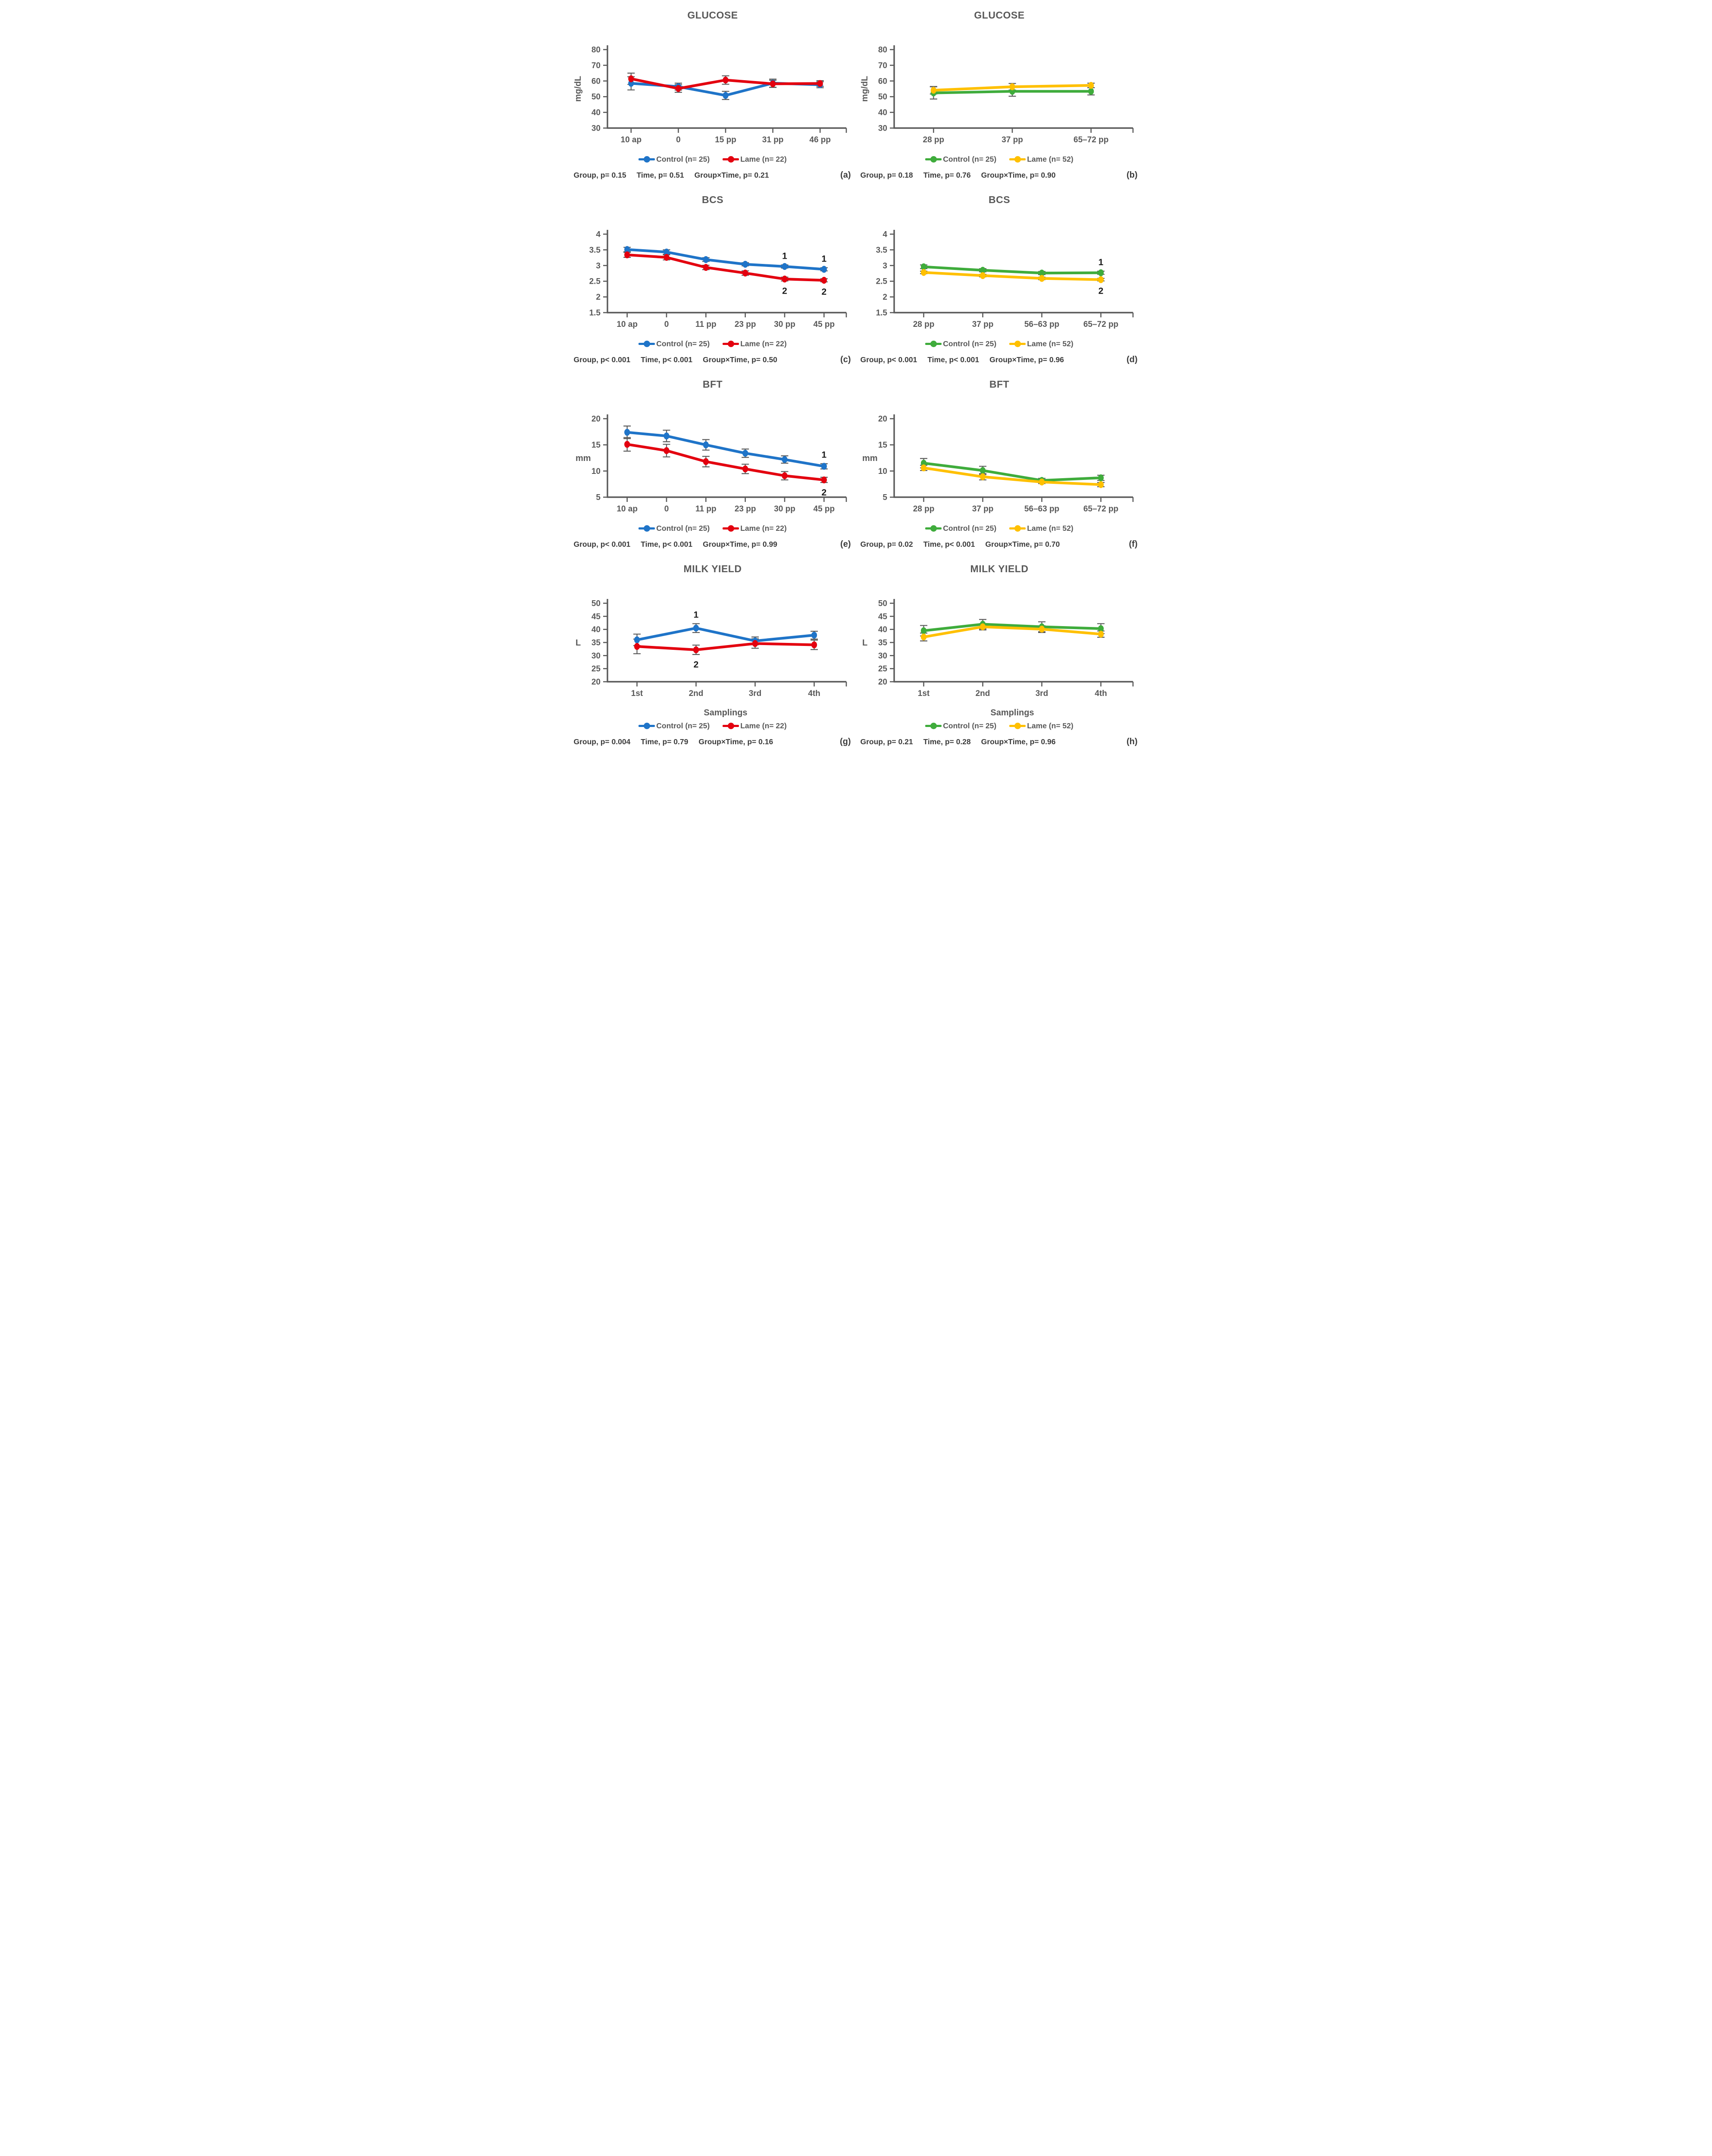 This screenshot has height=2156, width=1712. I want to click on panel-a-legend: Control (n= 25) Lame (n= 22), so click(713, 159).